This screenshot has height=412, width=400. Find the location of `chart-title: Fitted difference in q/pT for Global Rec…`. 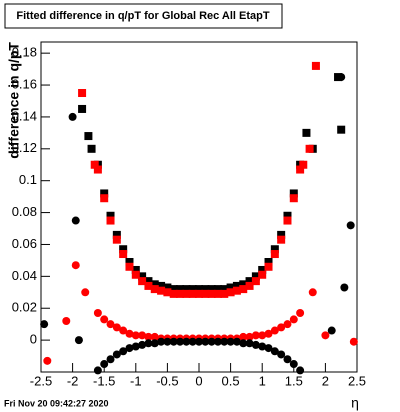

chart-title: Fitted difference in q/pT for Global Rec… is located at coordinates (143, 16).